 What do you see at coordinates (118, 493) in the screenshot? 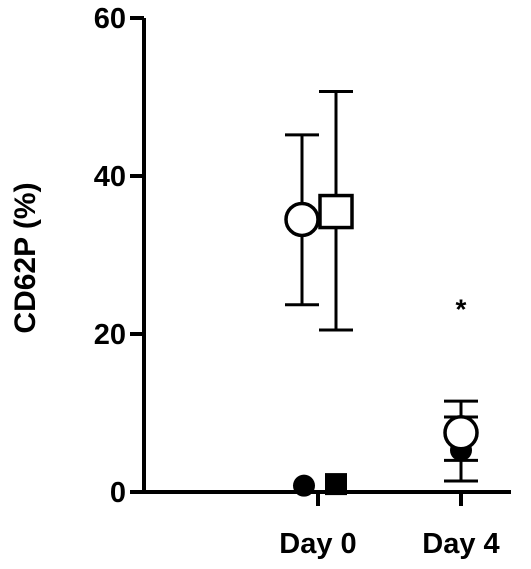
I see `y-tick-label: 0` at bounding box center [118, 493].